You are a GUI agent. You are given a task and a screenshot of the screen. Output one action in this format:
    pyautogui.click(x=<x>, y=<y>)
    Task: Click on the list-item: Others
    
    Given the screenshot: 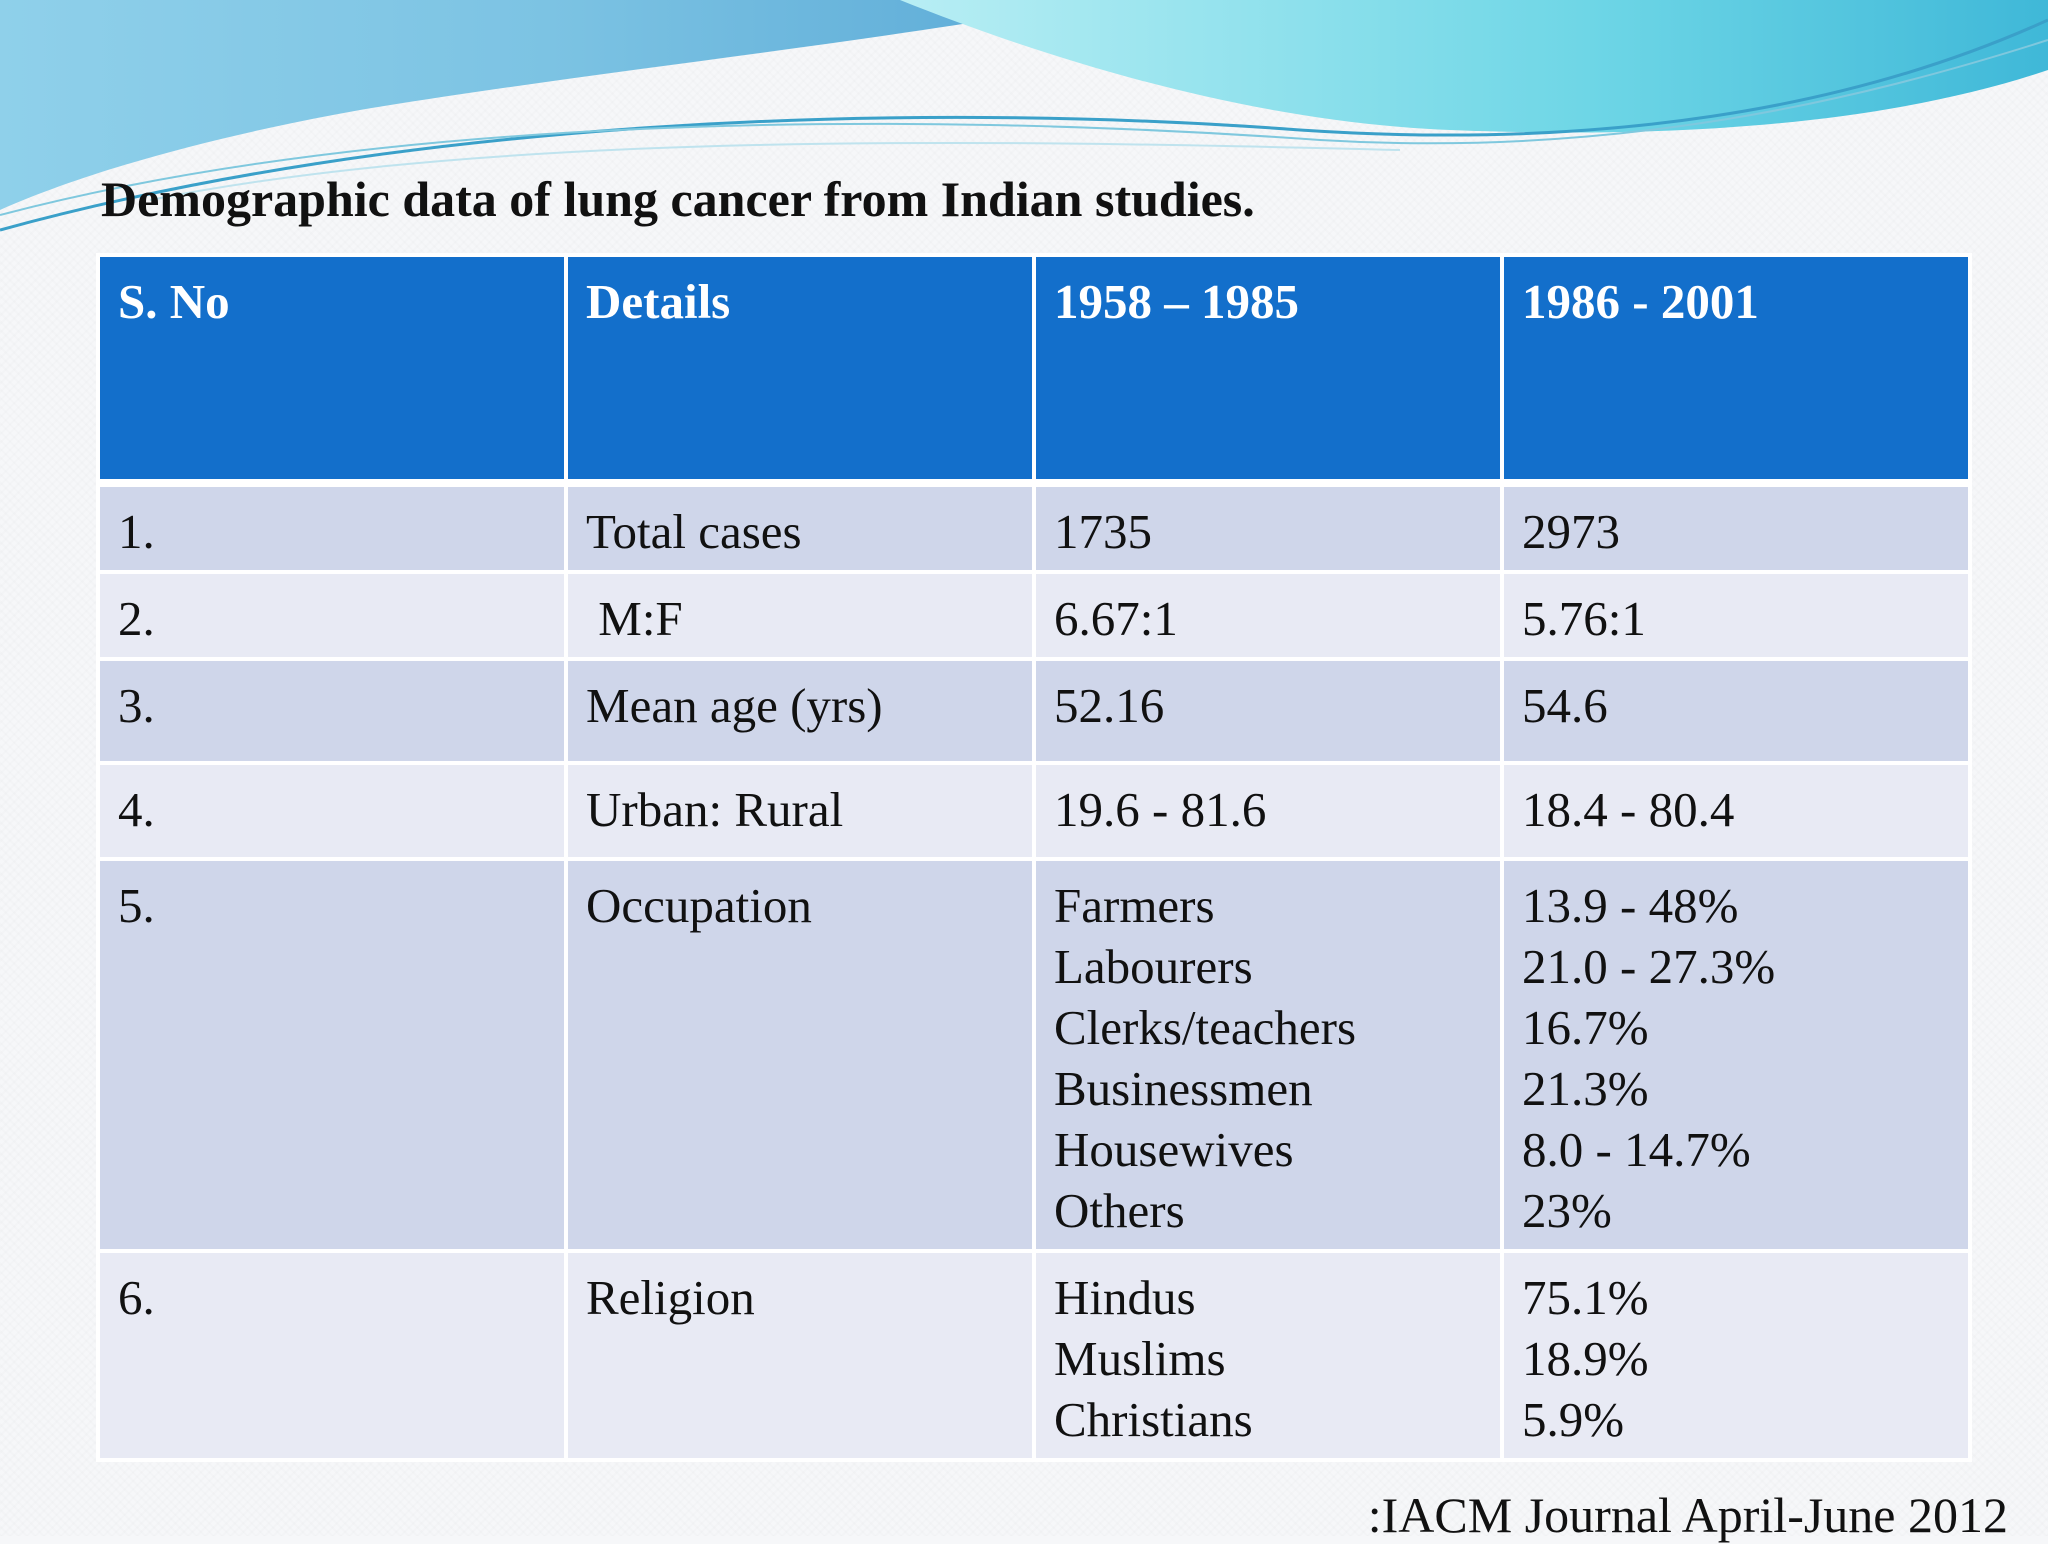 What is the action you would take?
    pyautogui.click(x=1119, y=1210)
    